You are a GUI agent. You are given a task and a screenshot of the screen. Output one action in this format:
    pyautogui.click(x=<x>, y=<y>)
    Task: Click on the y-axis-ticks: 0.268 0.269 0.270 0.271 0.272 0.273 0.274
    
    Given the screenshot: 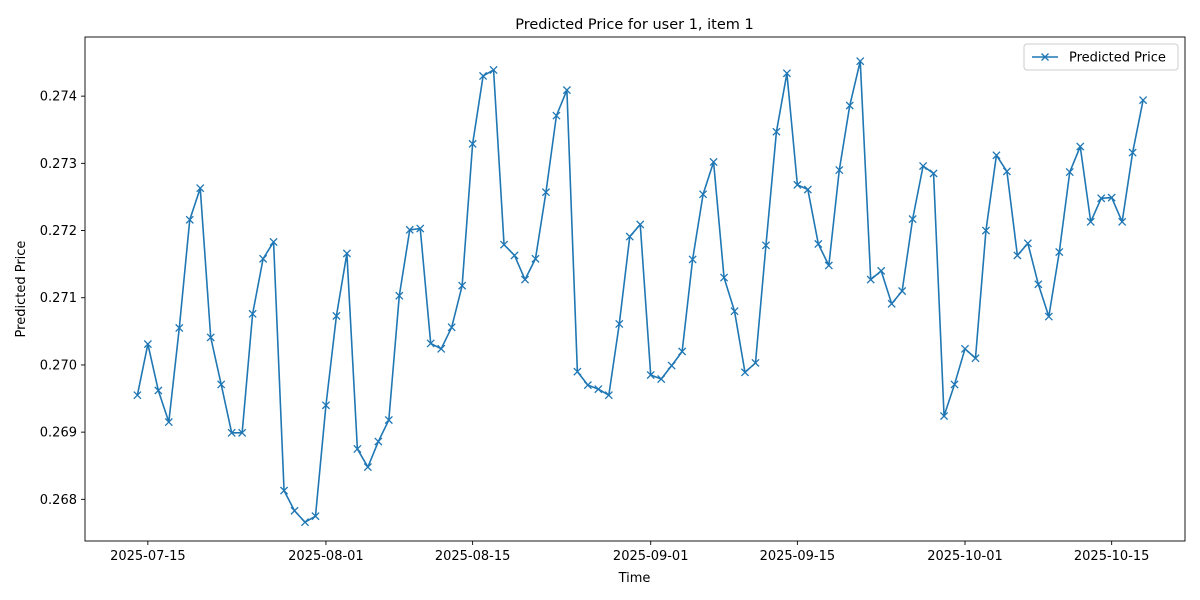 What is the action you would take?
    pyautogui.click(x=62, y=299)
    